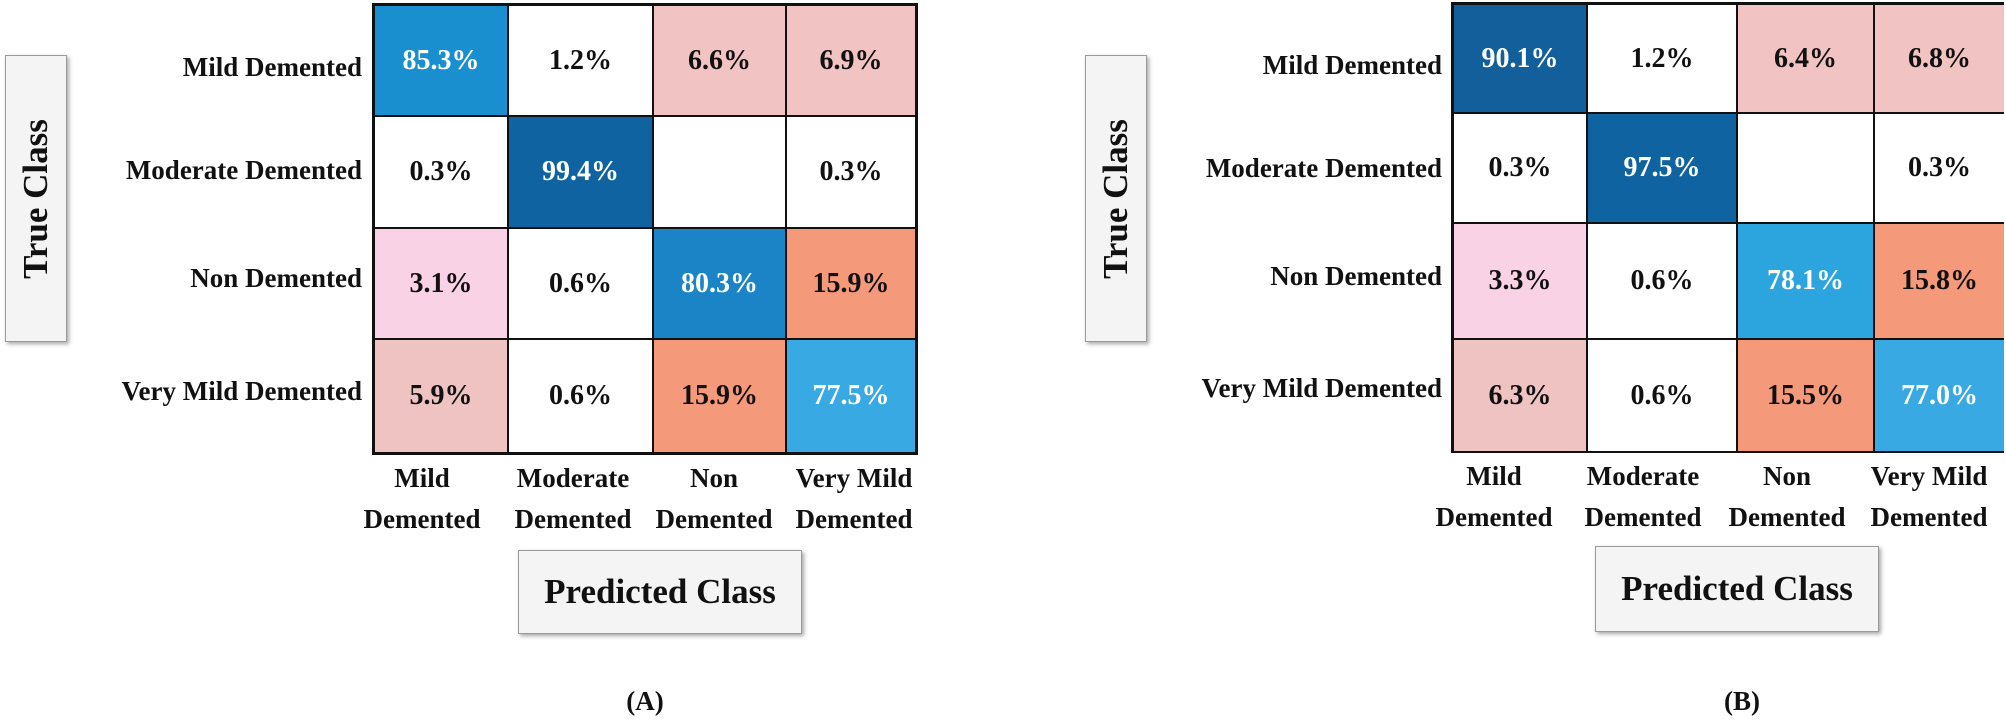  What do you see at coordinates (1805, 58) in the screenshot?
I see `matrix-cell: 6.4%` at bounding box center [1805, 58].